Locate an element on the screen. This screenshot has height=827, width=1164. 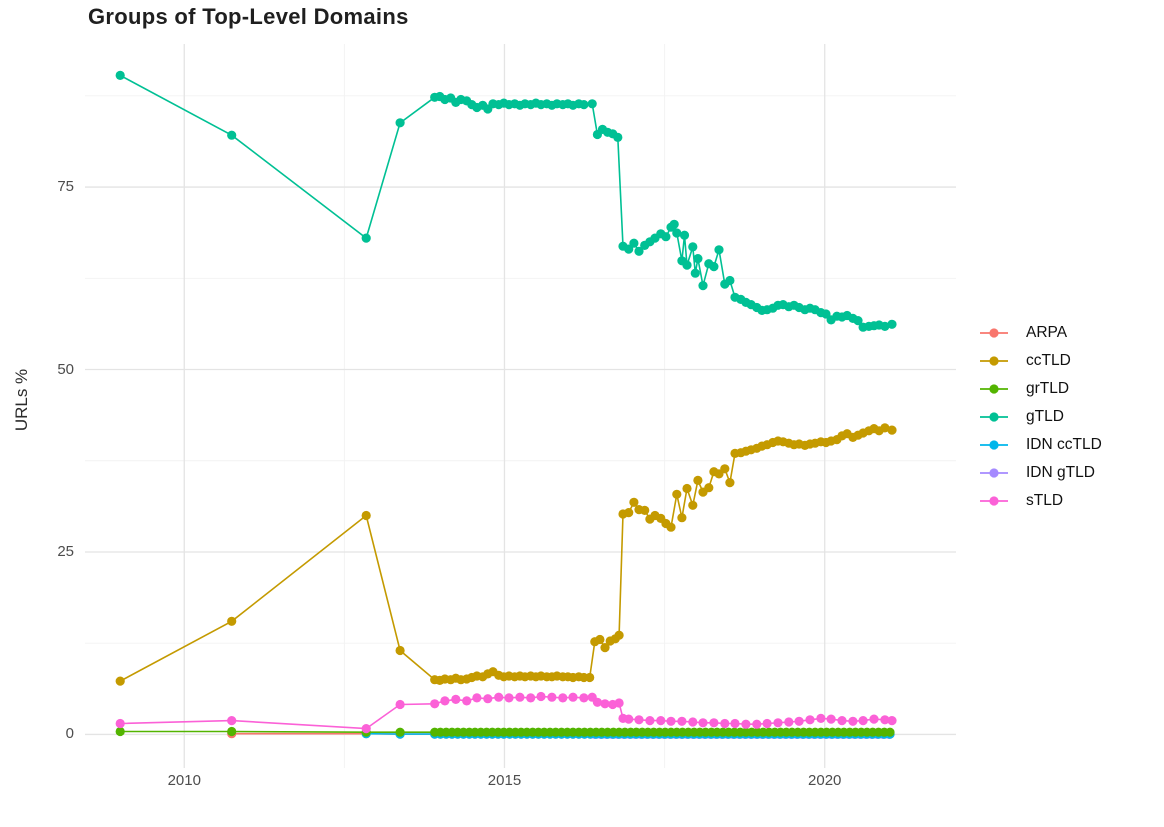
legend: ARPA ccTLD grTLD gTLD IDN ccTLD IDN gTLD sTLD is located at coordinates (1040, 417).